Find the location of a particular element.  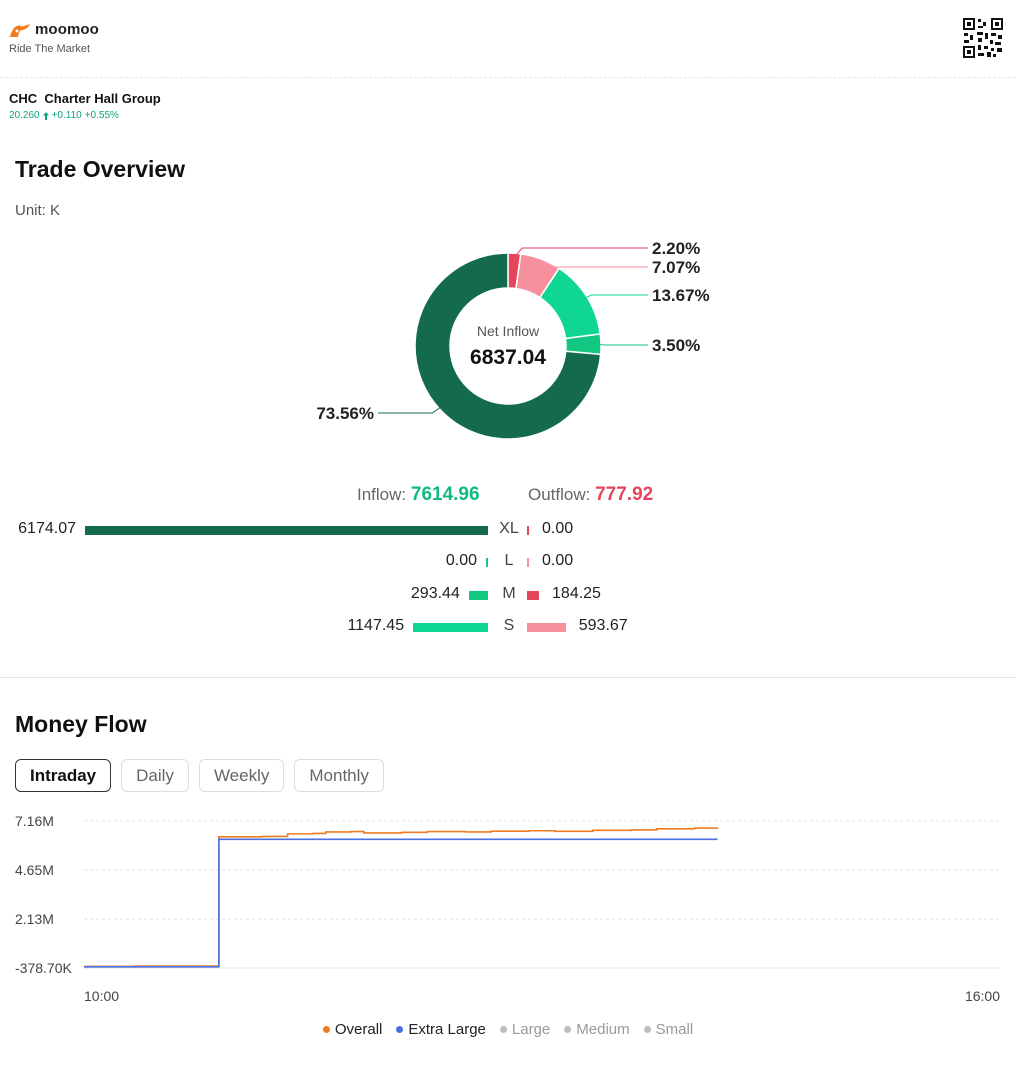

donut-center-label: Net Inflow is located at coordinates (508, 331).